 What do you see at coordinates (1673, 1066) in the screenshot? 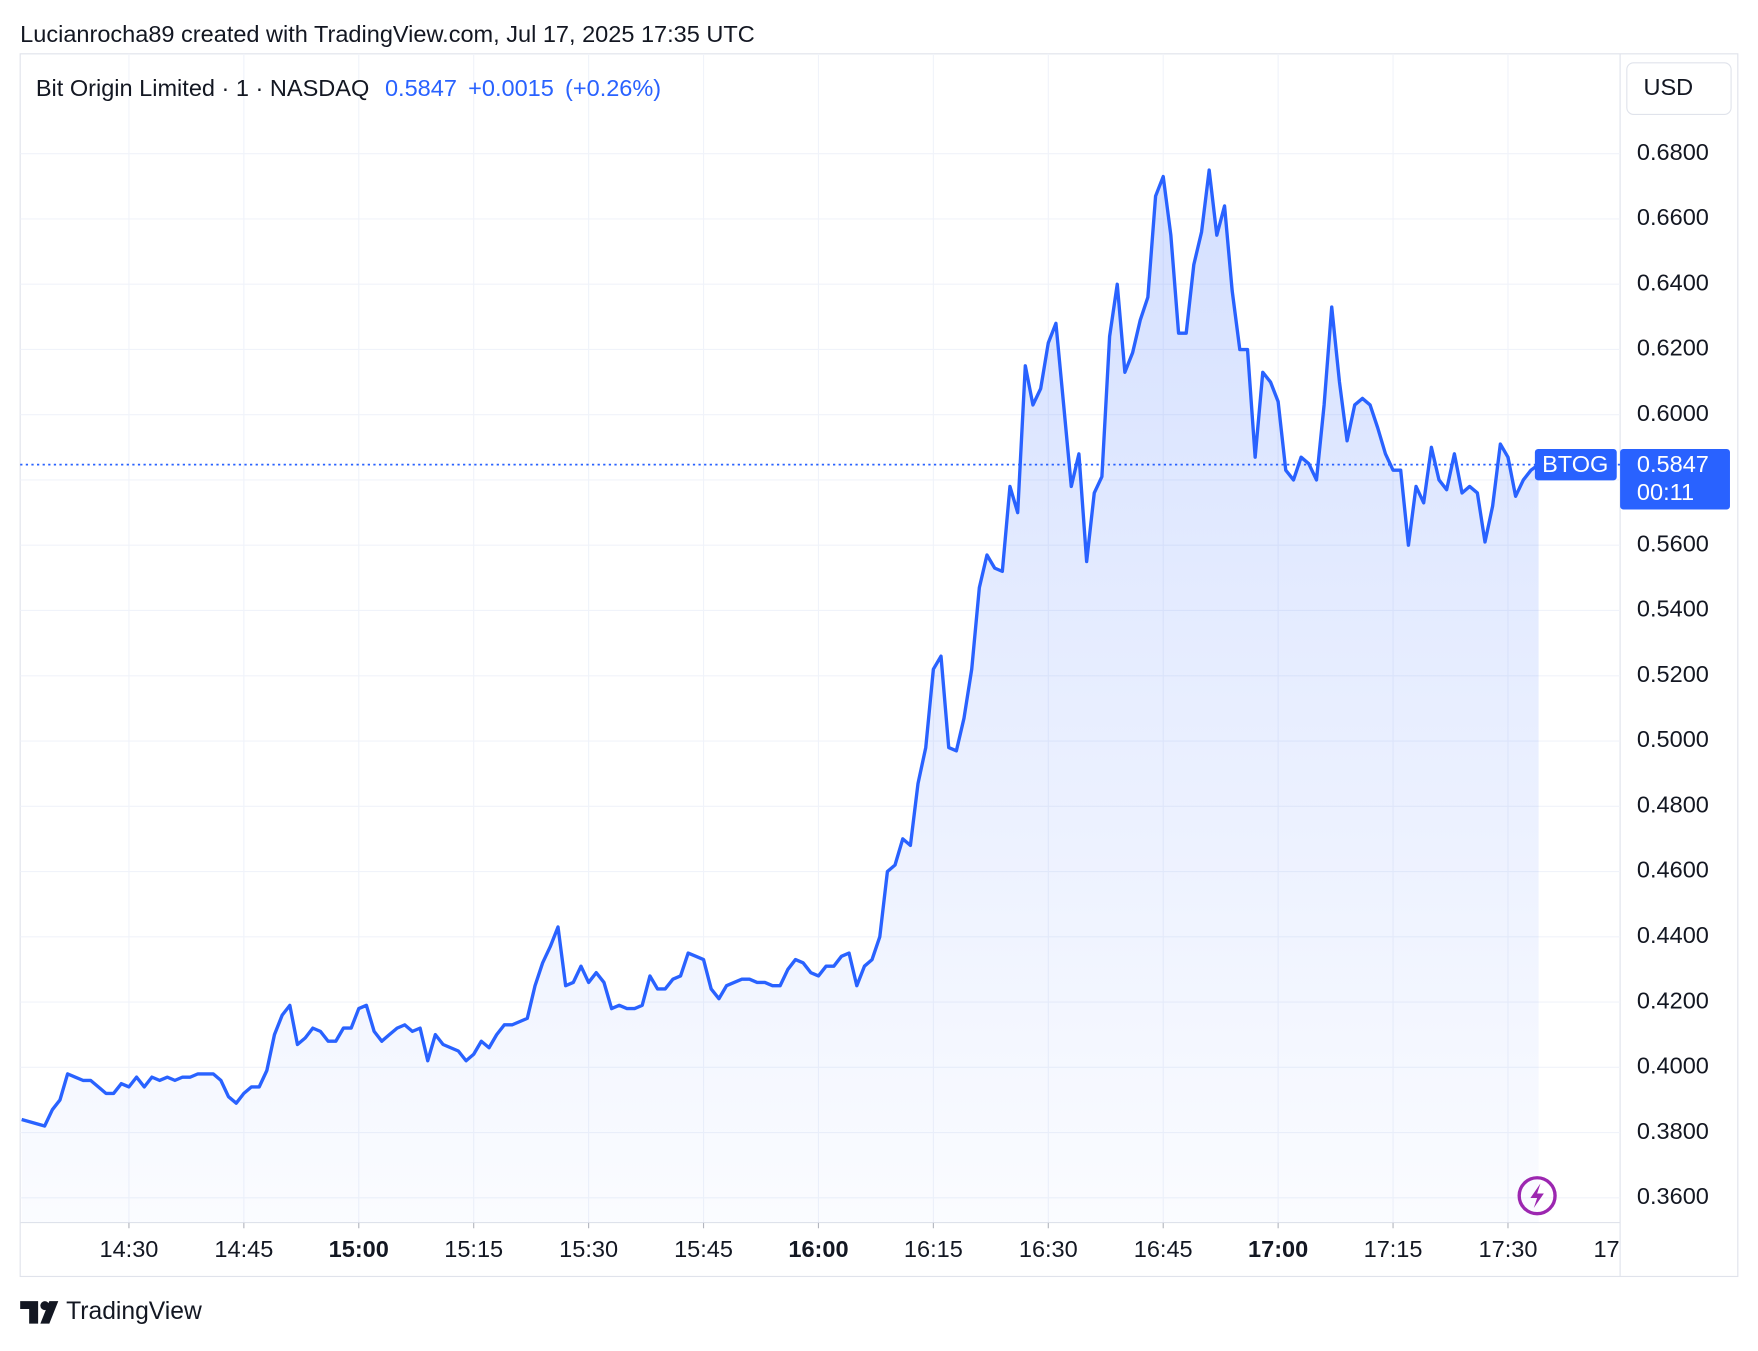
I see `y-tick-label: 0.4000` at bounding box center [1673, 1066].